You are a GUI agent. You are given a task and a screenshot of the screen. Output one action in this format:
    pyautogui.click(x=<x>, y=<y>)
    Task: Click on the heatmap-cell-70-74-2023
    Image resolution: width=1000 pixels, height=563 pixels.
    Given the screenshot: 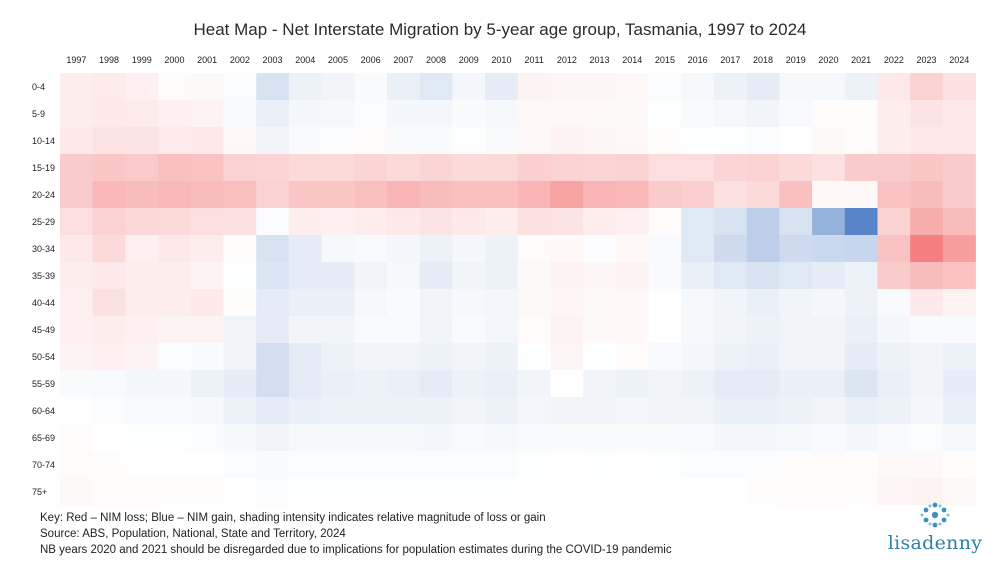 What is the action you would take?
    pyautogui.click(x=927, y=465)
    